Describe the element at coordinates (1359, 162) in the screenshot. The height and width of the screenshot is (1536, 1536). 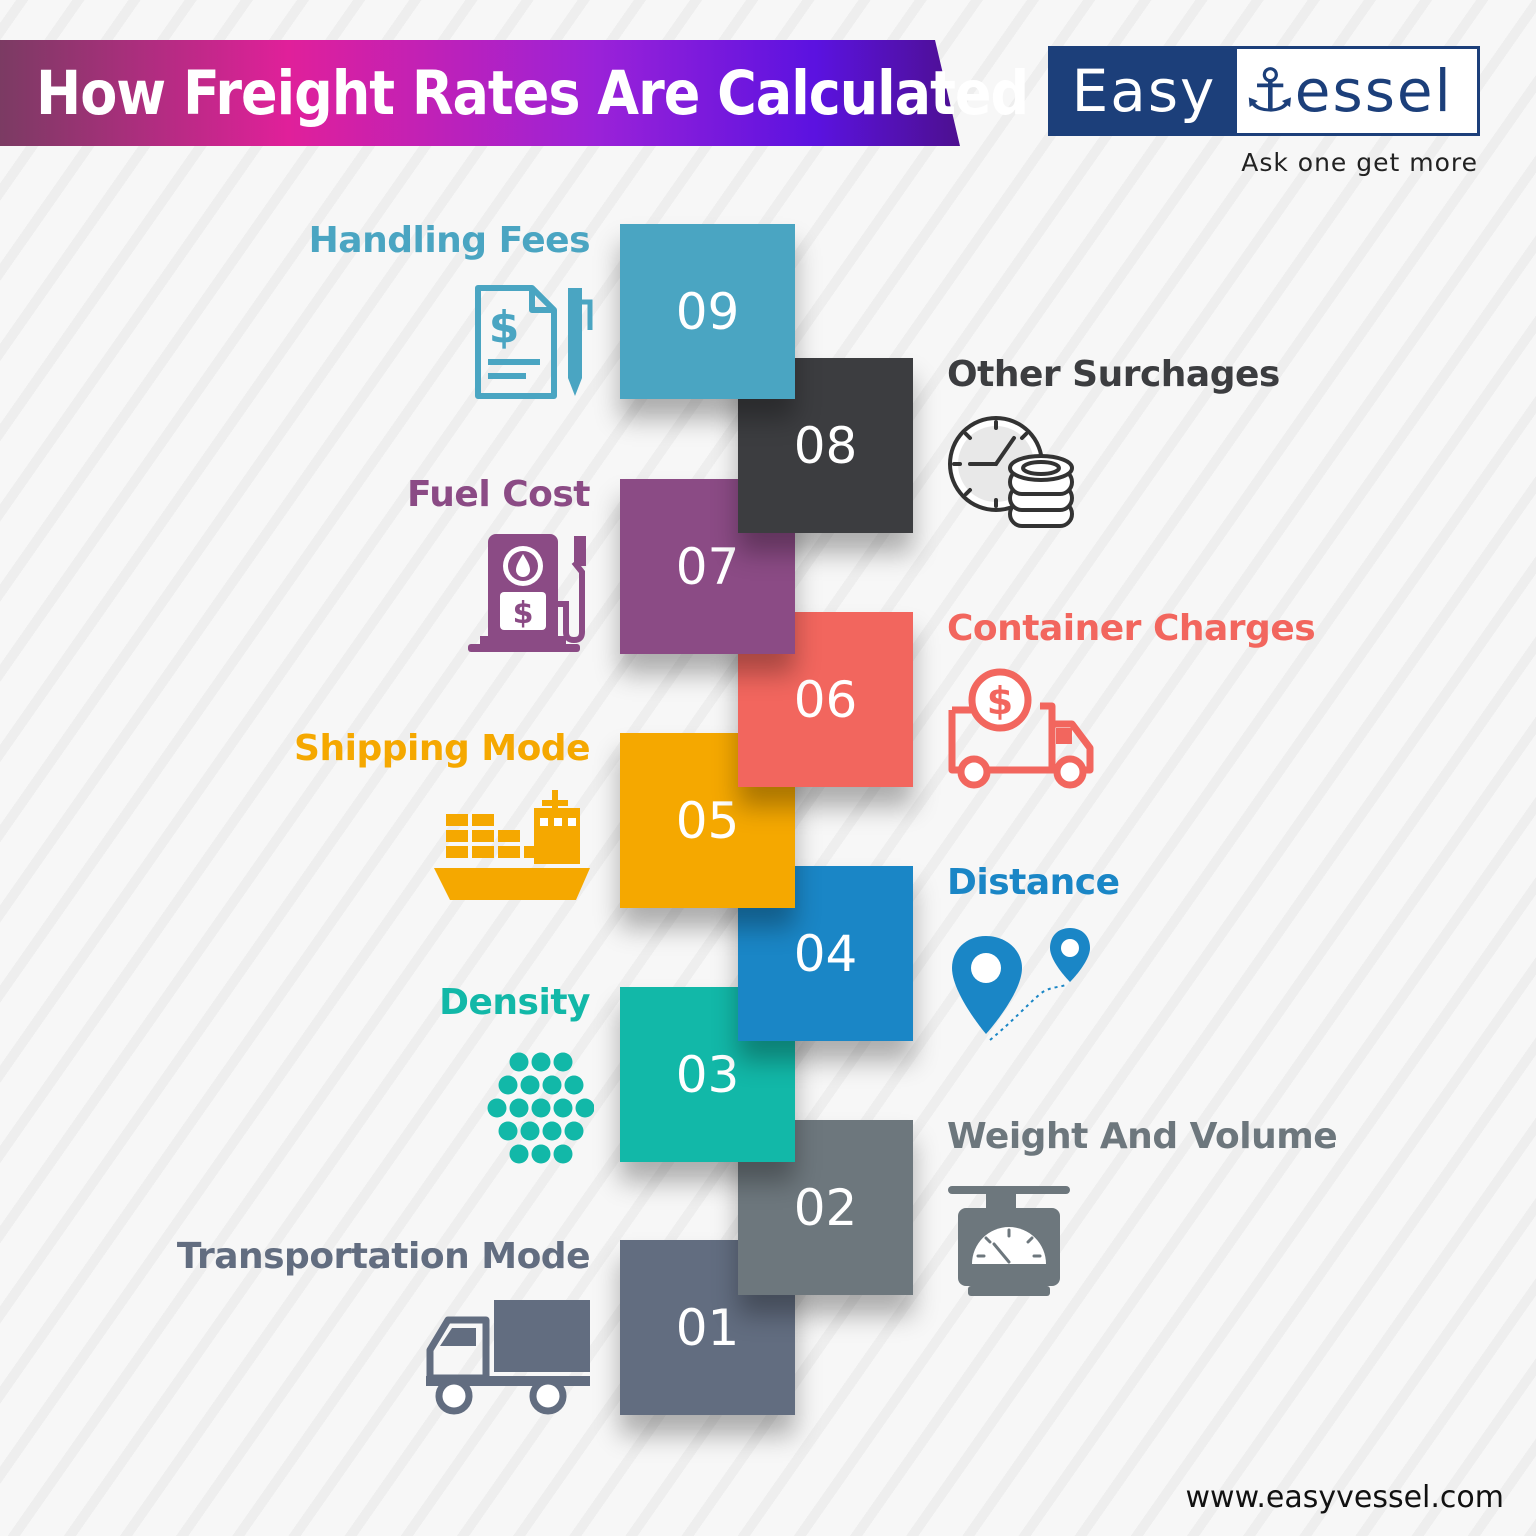
I see `logo-tagline: Ask one get more` at that location.